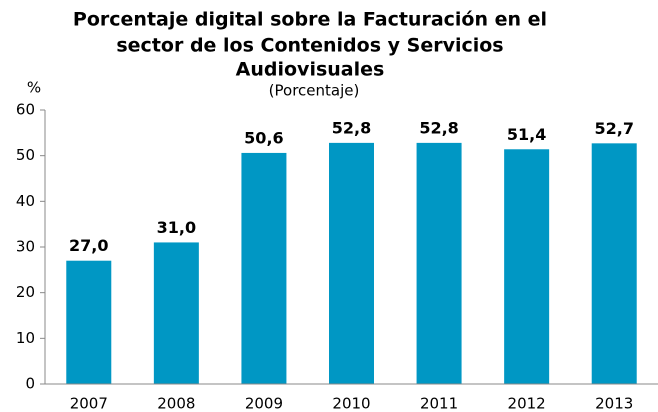  I want to click on value-label: 51,4, so click(526, 134).